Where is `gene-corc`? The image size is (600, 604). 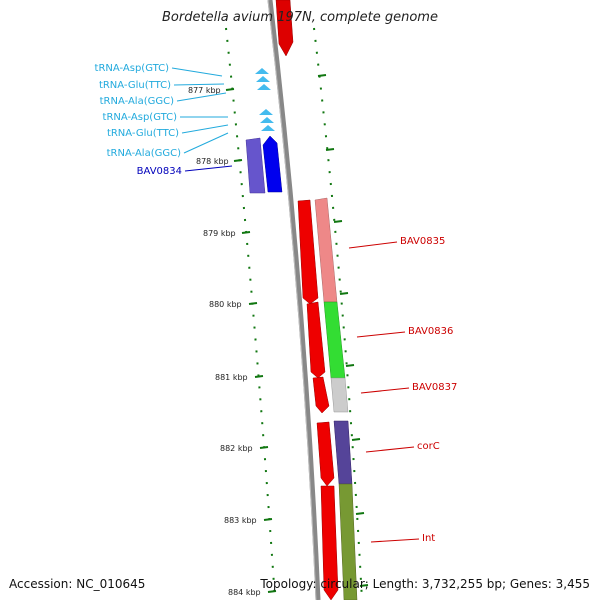 gene-corc is located at coordinates (343, 452).